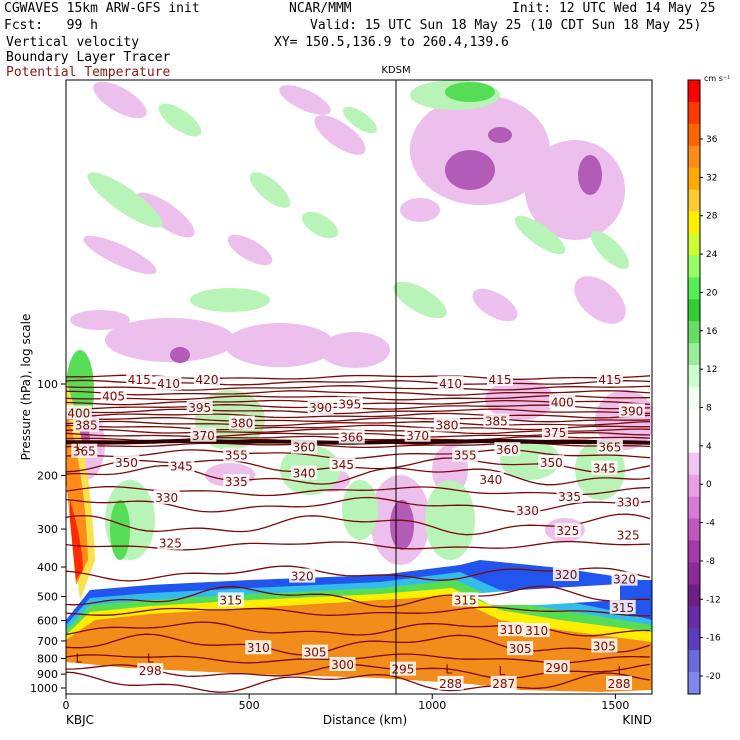 Image resolution: width=740 pixels, height=740 pixels. What do you see at coordinates (432, 705) in the screenshot?
I see `x-tick-label: 1000` at bounding box center [432, 705].